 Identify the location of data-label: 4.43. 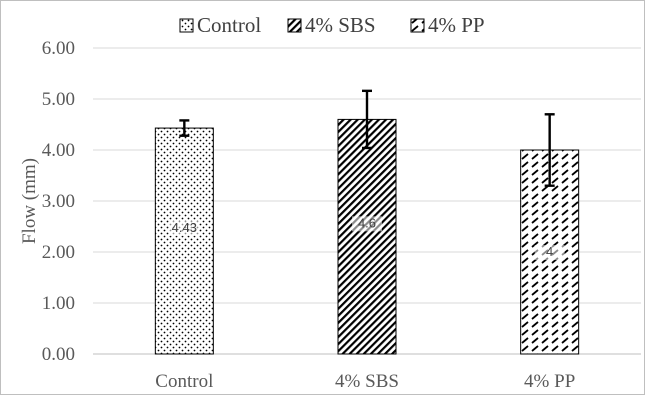
(184, 227).